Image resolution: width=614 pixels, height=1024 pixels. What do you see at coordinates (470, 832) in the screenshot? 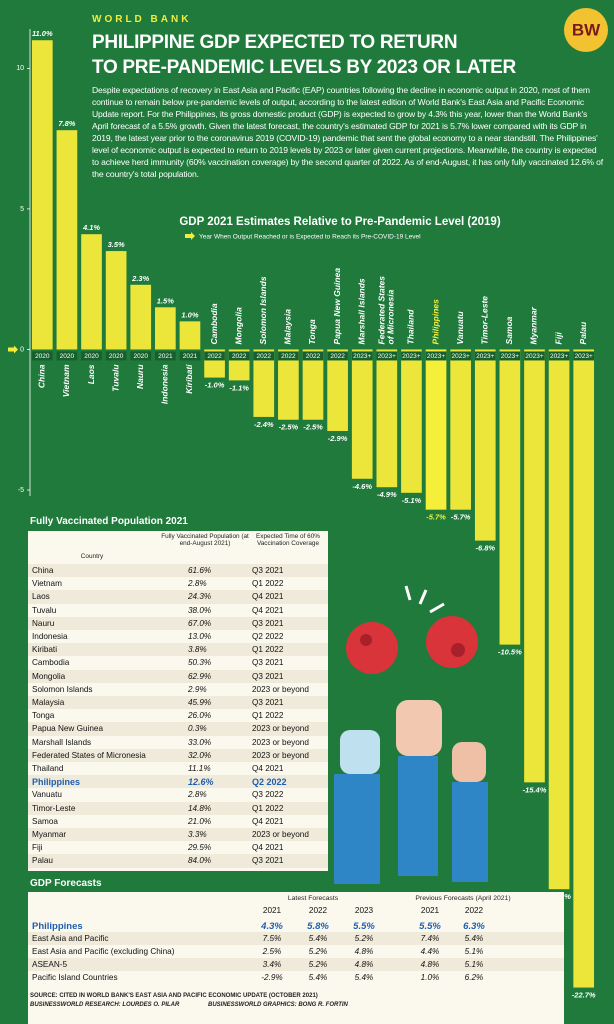
I see `arm` at bounding box center [470, 832].